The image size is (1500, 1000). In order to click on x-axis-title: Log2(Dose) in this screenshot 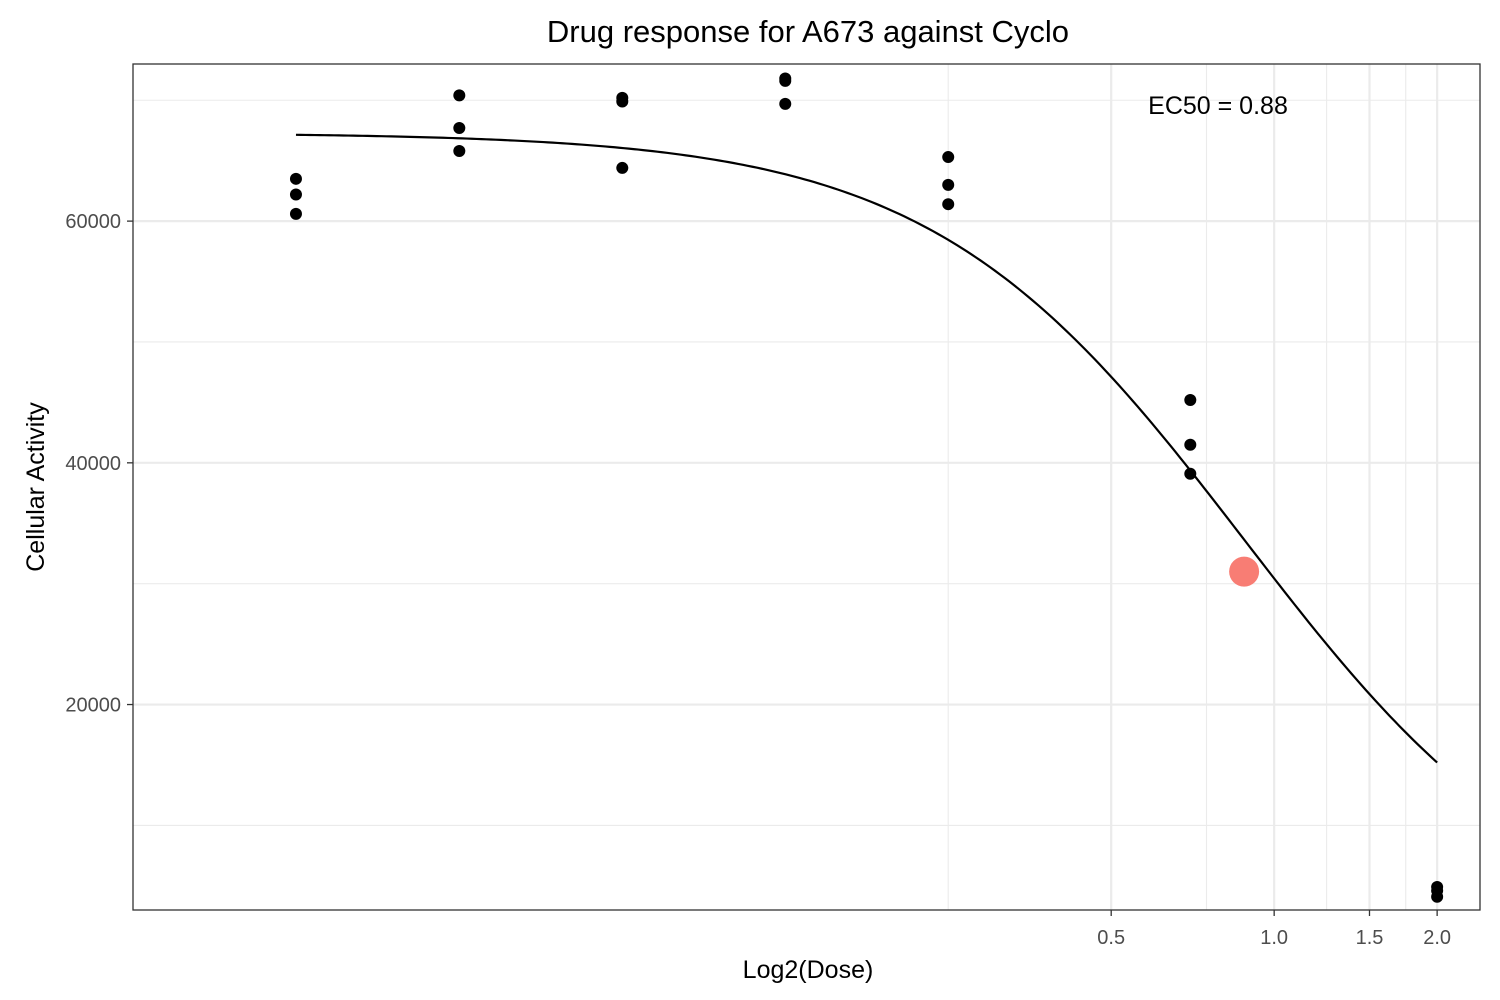, I will do `click(808, 970)`.